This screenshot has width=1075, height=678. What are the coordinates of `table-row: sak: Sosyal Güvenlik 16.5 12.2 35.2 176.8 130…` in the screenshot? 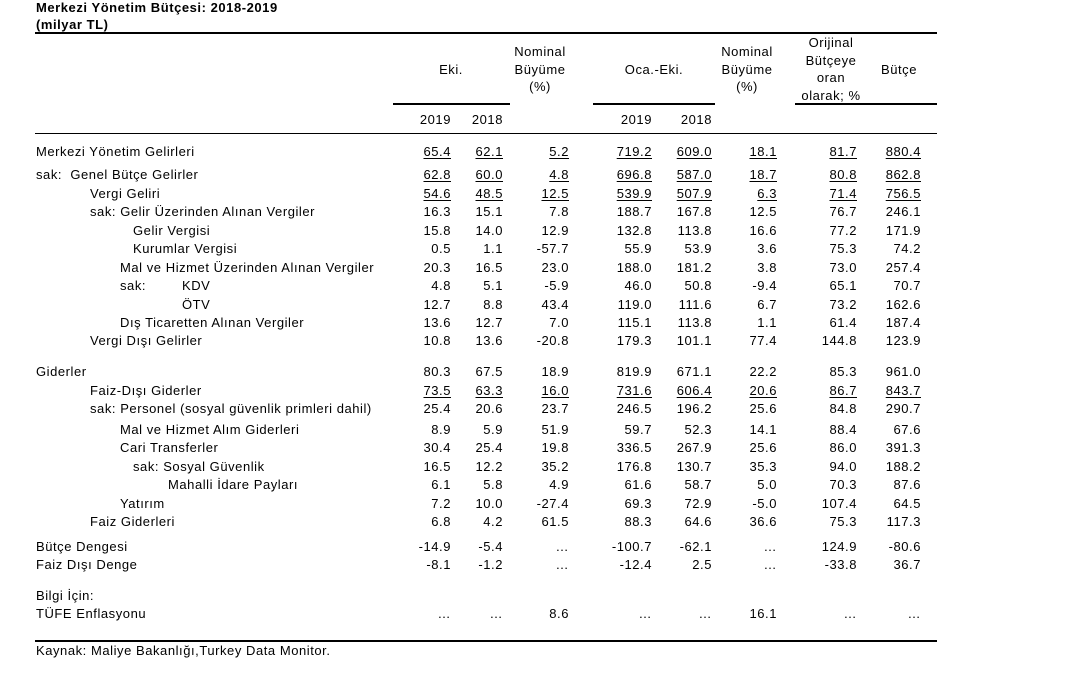 It's located at (537, 467).